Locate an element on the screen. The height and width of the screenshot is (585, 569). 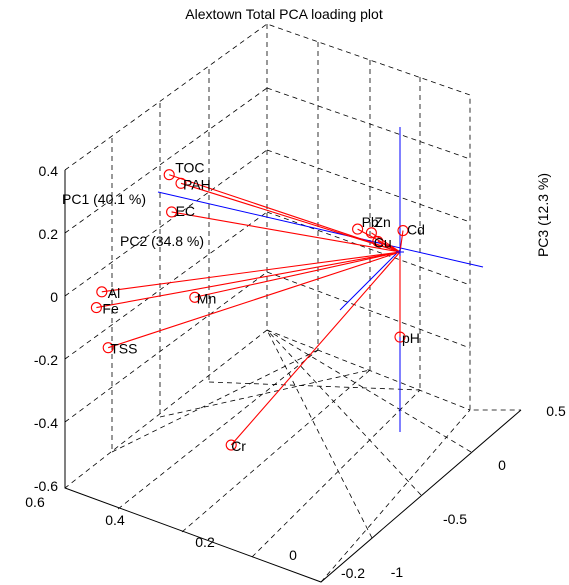
y-tick-0.2: 0.2 is located at coordinates (205, 542).